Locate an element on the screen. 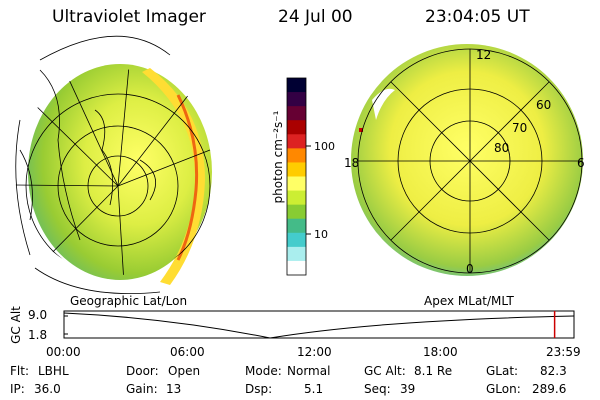 The image size is (600, 400). dsp-label: Dsp: is located at coordinates (259, 389).